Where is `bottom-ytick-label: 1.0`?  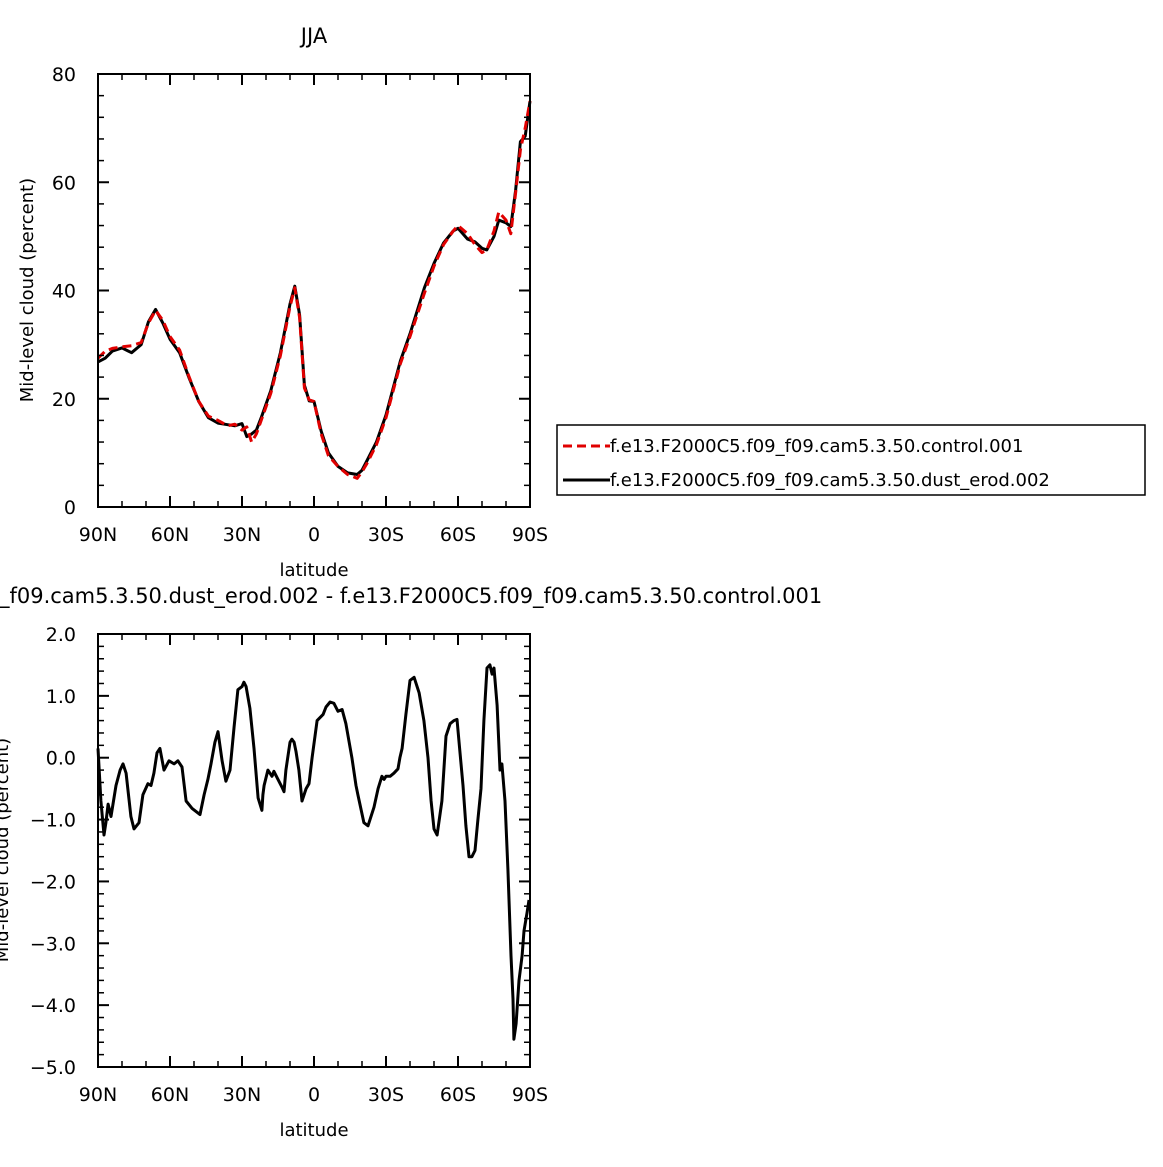
bottom-ytick-label: 1.0 is located at coordinates (61, 697).